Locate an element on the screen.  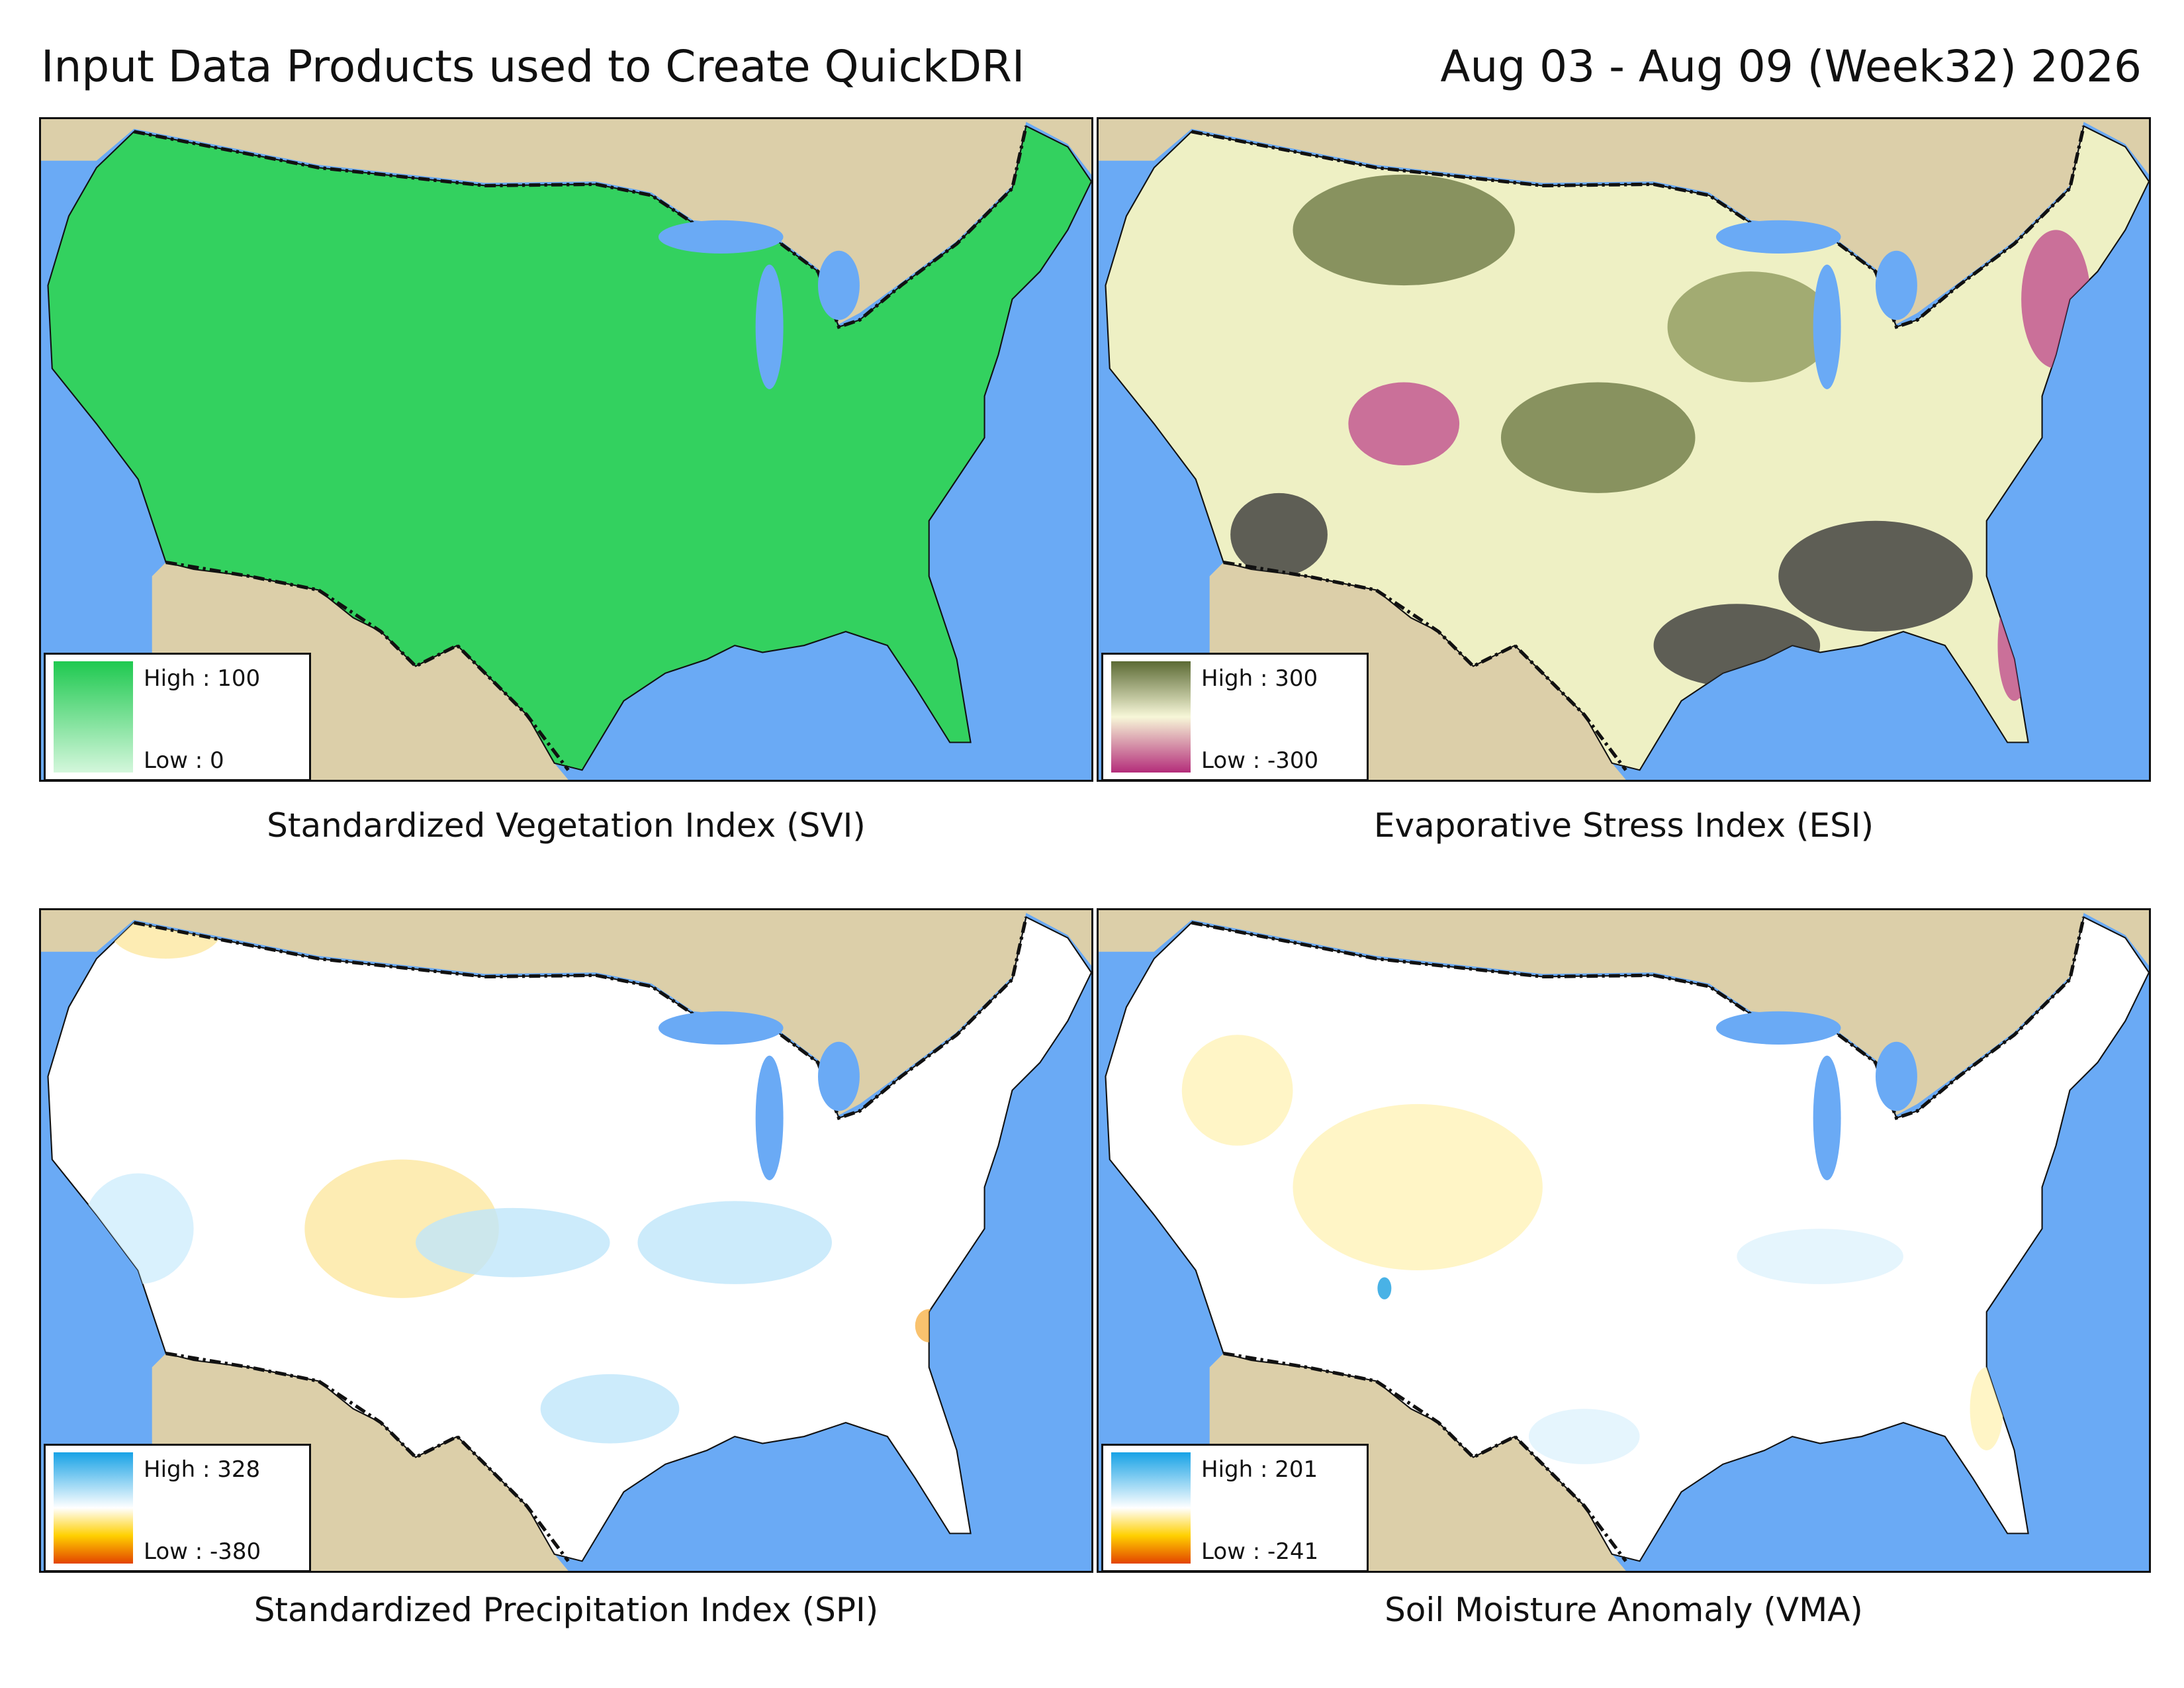
legend-low: Low : -300 is located at coordinates (1260, 760).